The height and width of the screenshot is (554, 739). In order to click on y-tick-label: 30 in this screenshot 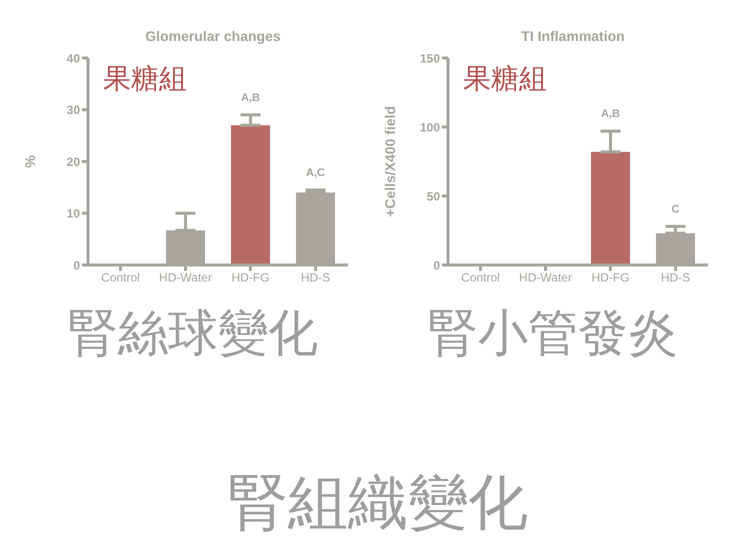, I will do `click(73, 110)`.